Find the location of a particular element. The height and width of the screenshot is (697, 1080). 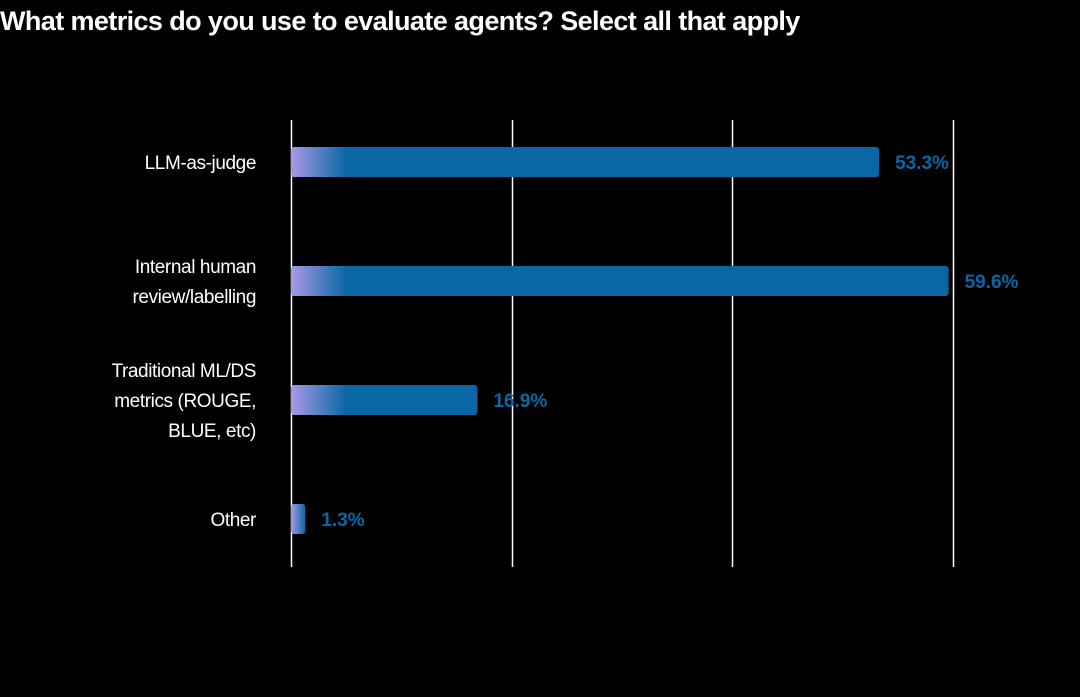

category-label-3-line-0: Other is located at coordinates (233, 520).